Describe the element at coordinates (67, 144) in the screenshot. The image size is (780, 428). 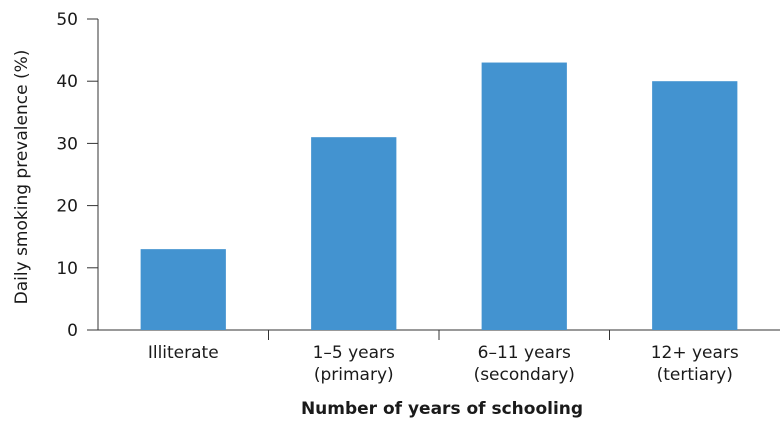
I see `y-tick-label: 30` at that location.